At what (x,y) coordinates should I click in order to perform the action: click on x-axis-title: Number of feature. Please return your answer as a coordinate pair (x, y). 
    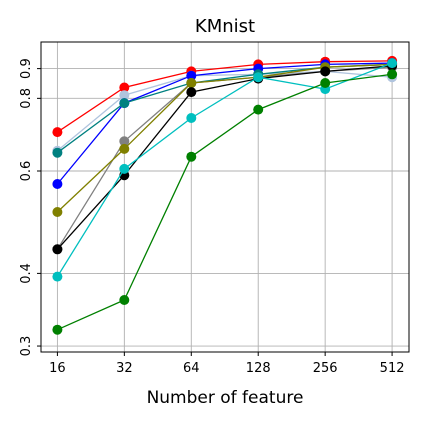
    Looking at the image, I should click on (225, 398).